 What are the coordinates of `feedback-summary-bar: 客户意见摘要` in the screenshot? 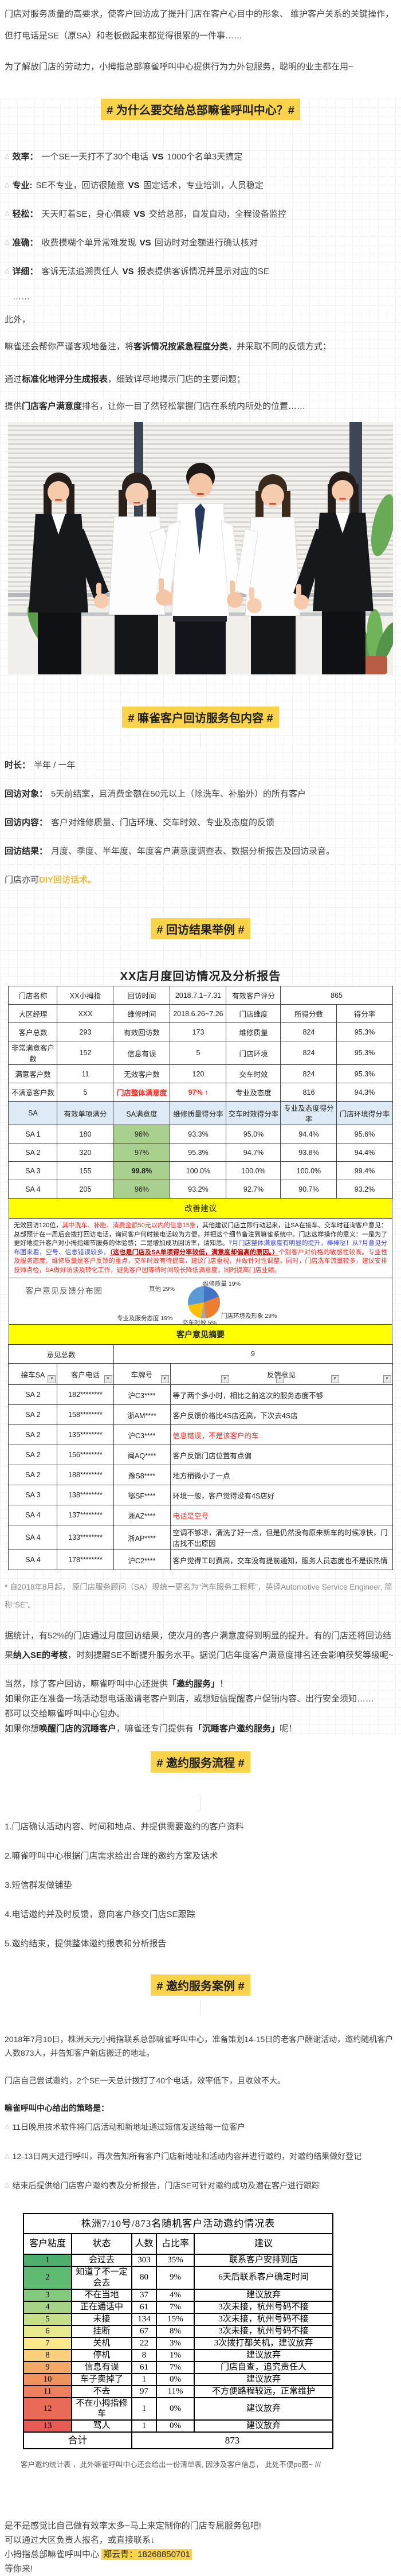 It's located at (200, 1334).